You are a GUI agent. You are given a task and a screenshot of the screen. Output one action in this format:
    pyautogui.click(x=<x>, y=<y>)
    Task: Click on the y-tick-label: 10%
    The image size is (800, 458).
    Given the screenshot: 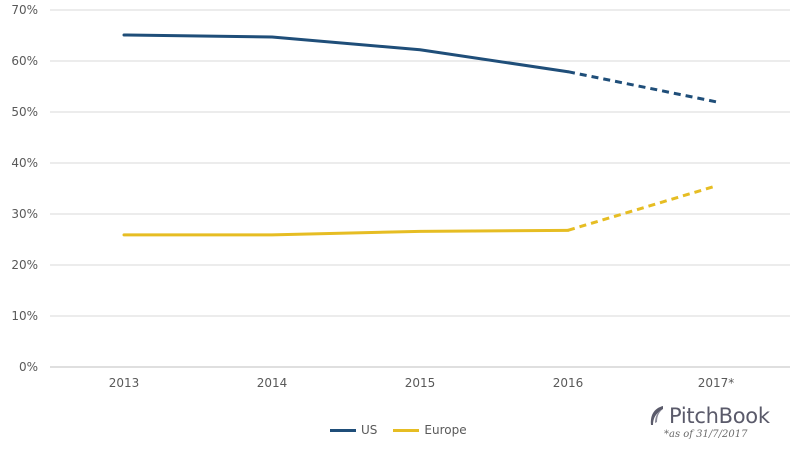 What is the action you would take?
    pyautogui.click(x=24, y=316)
    